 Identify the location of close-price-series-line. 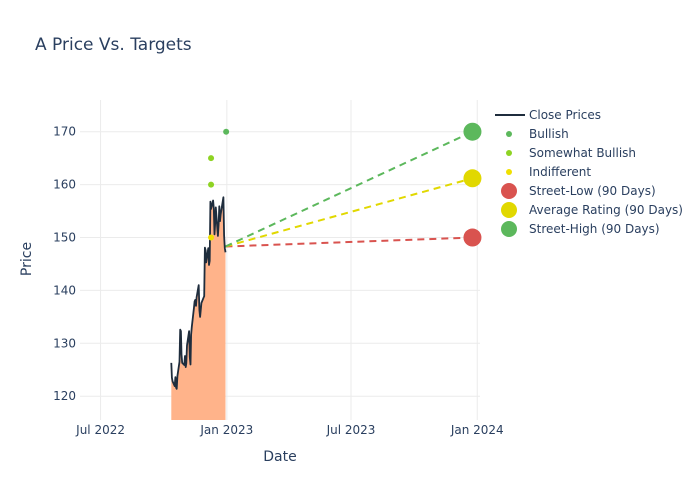
(198, 293).